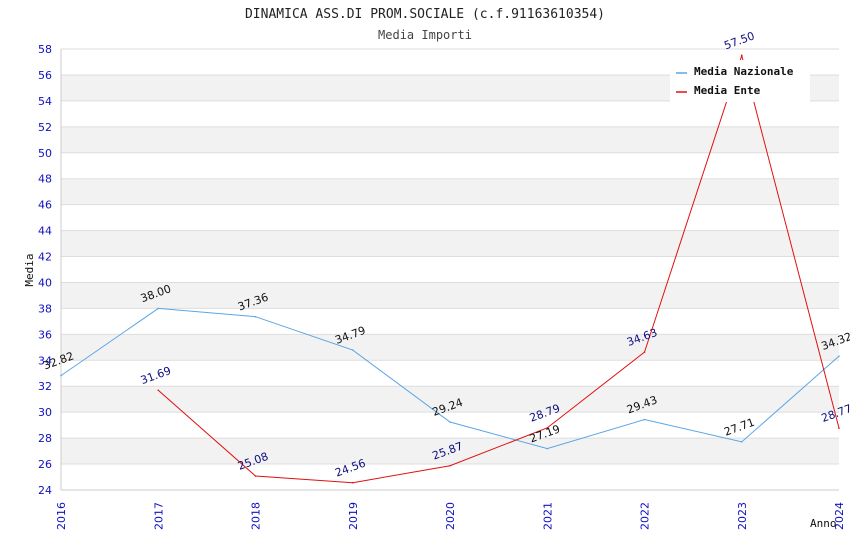 Image resolution: width=850 pixels, height=550 pixels. Describe the element at coordinates (547, 516) in the screenshot. I see `x-tick-label: 2021` at that location.